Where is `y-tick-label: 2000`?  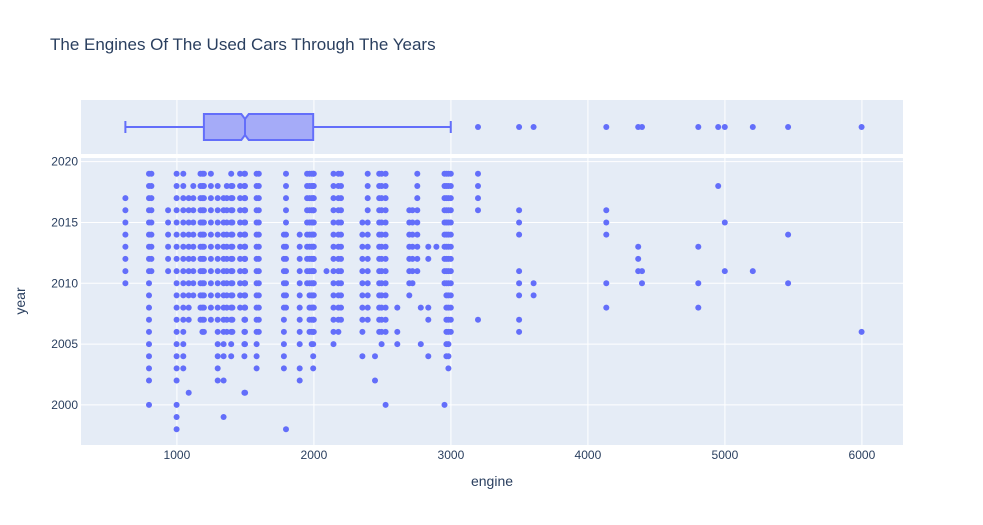
y-tick-label: 2000 is located at coordinates (64, 405).